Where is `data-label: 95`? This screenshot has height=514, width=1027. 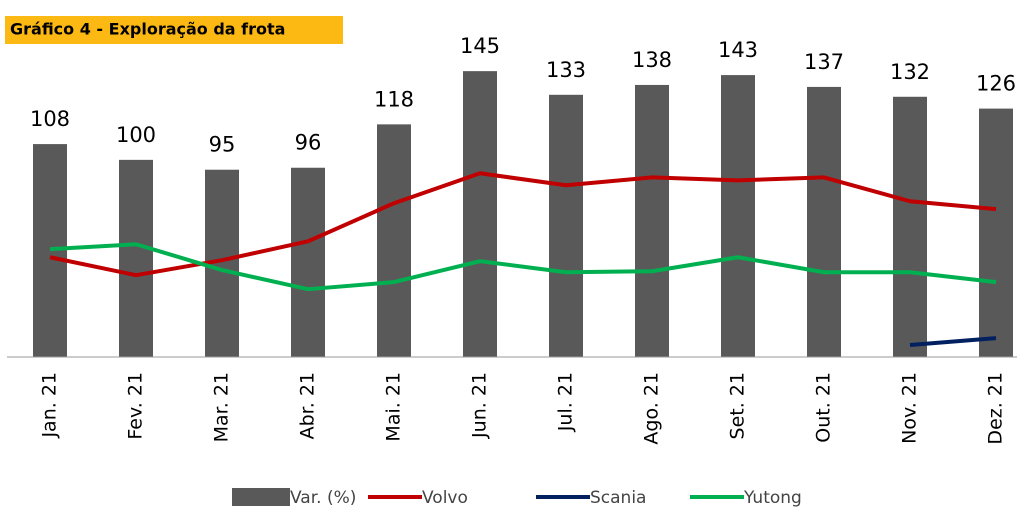 data-label: 95 is located at coordinates (222, 145).